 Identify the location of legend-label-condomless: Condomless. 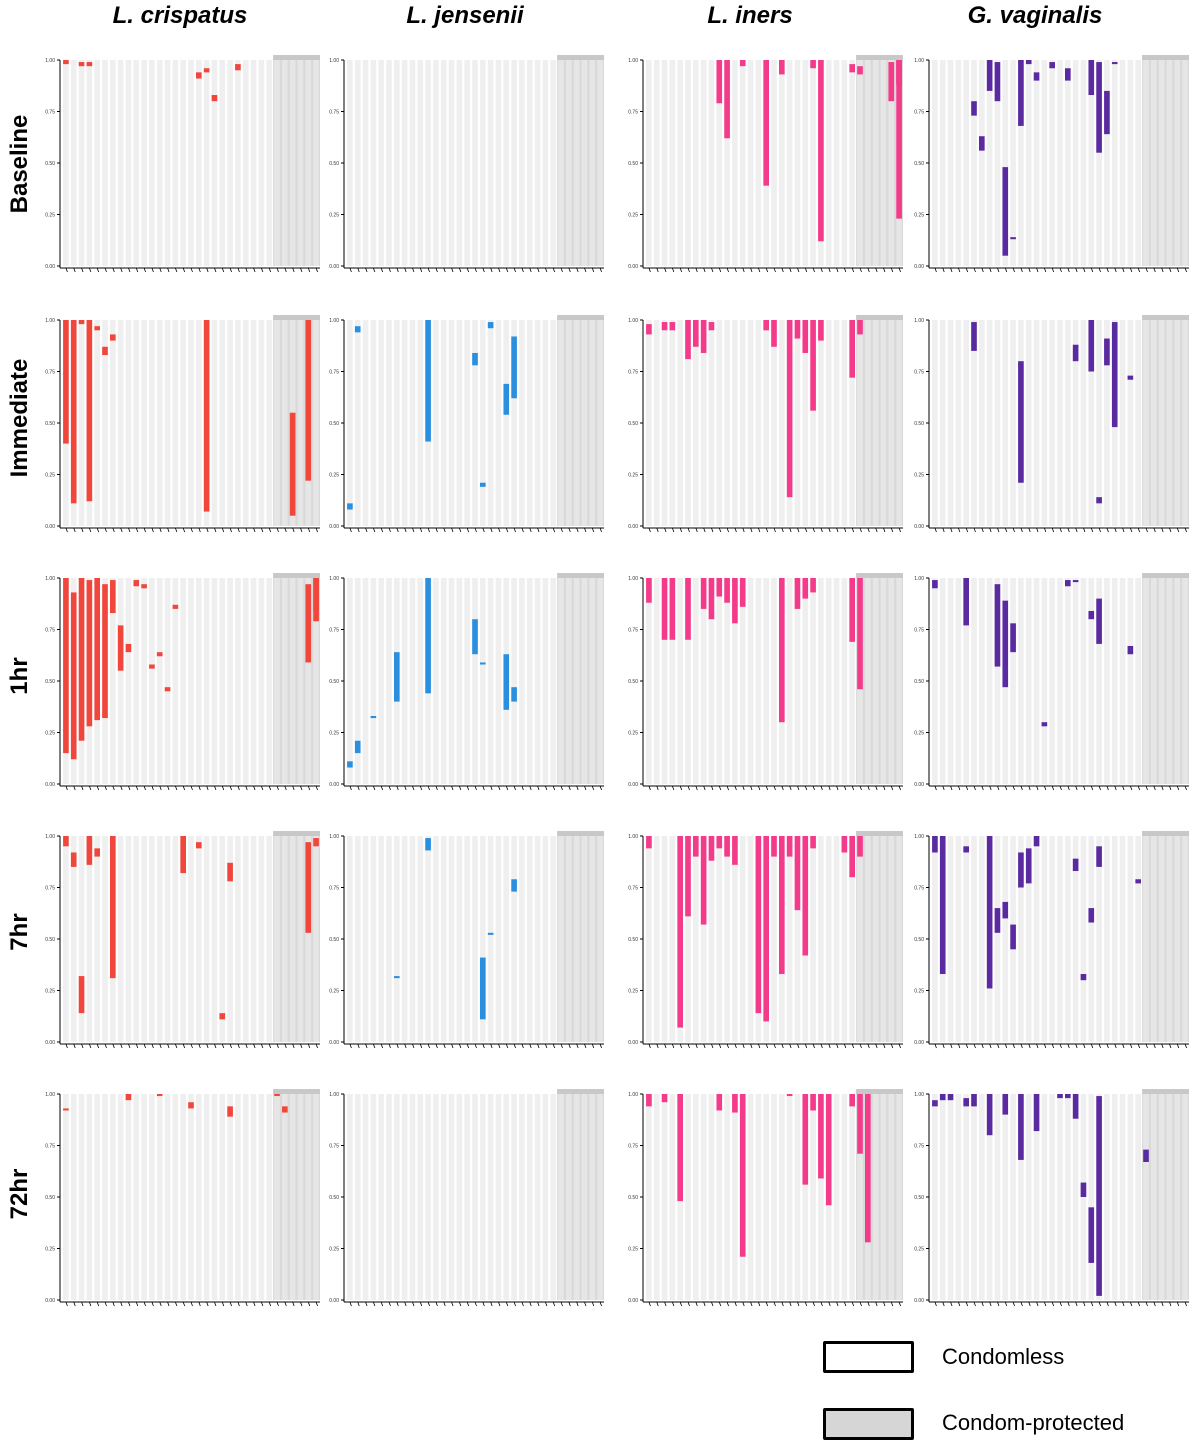
(1003, 1356).